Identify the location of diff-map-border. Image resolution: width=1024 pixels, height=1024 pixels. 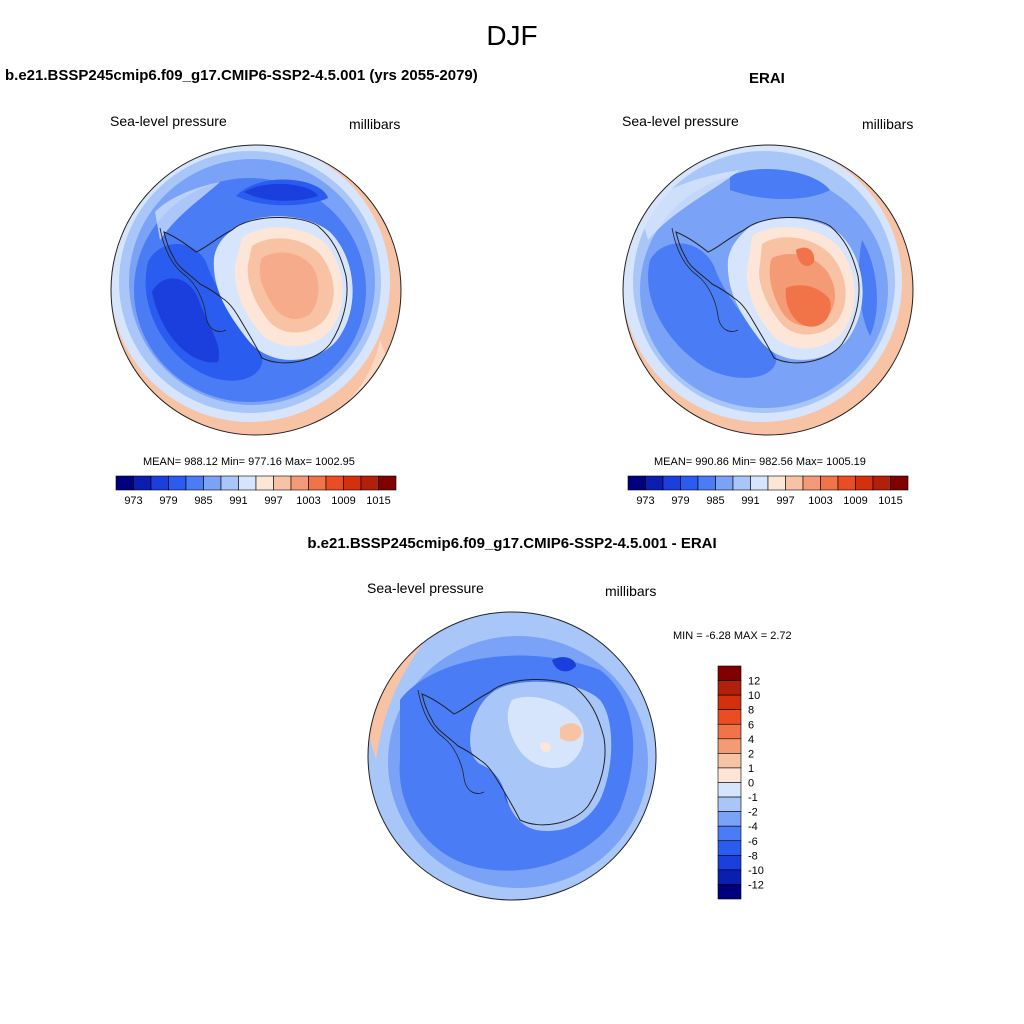
(512, 756).